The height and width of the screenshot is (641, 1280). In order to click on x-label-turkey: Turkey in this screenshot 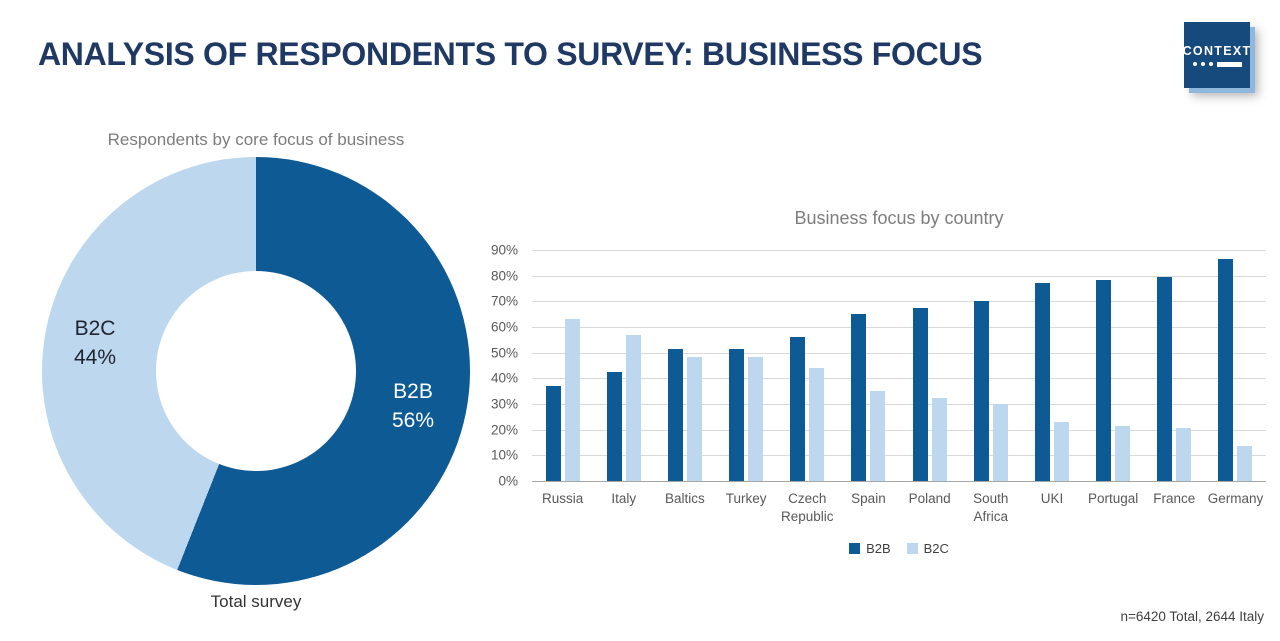, I will do `click(746, 498)`.